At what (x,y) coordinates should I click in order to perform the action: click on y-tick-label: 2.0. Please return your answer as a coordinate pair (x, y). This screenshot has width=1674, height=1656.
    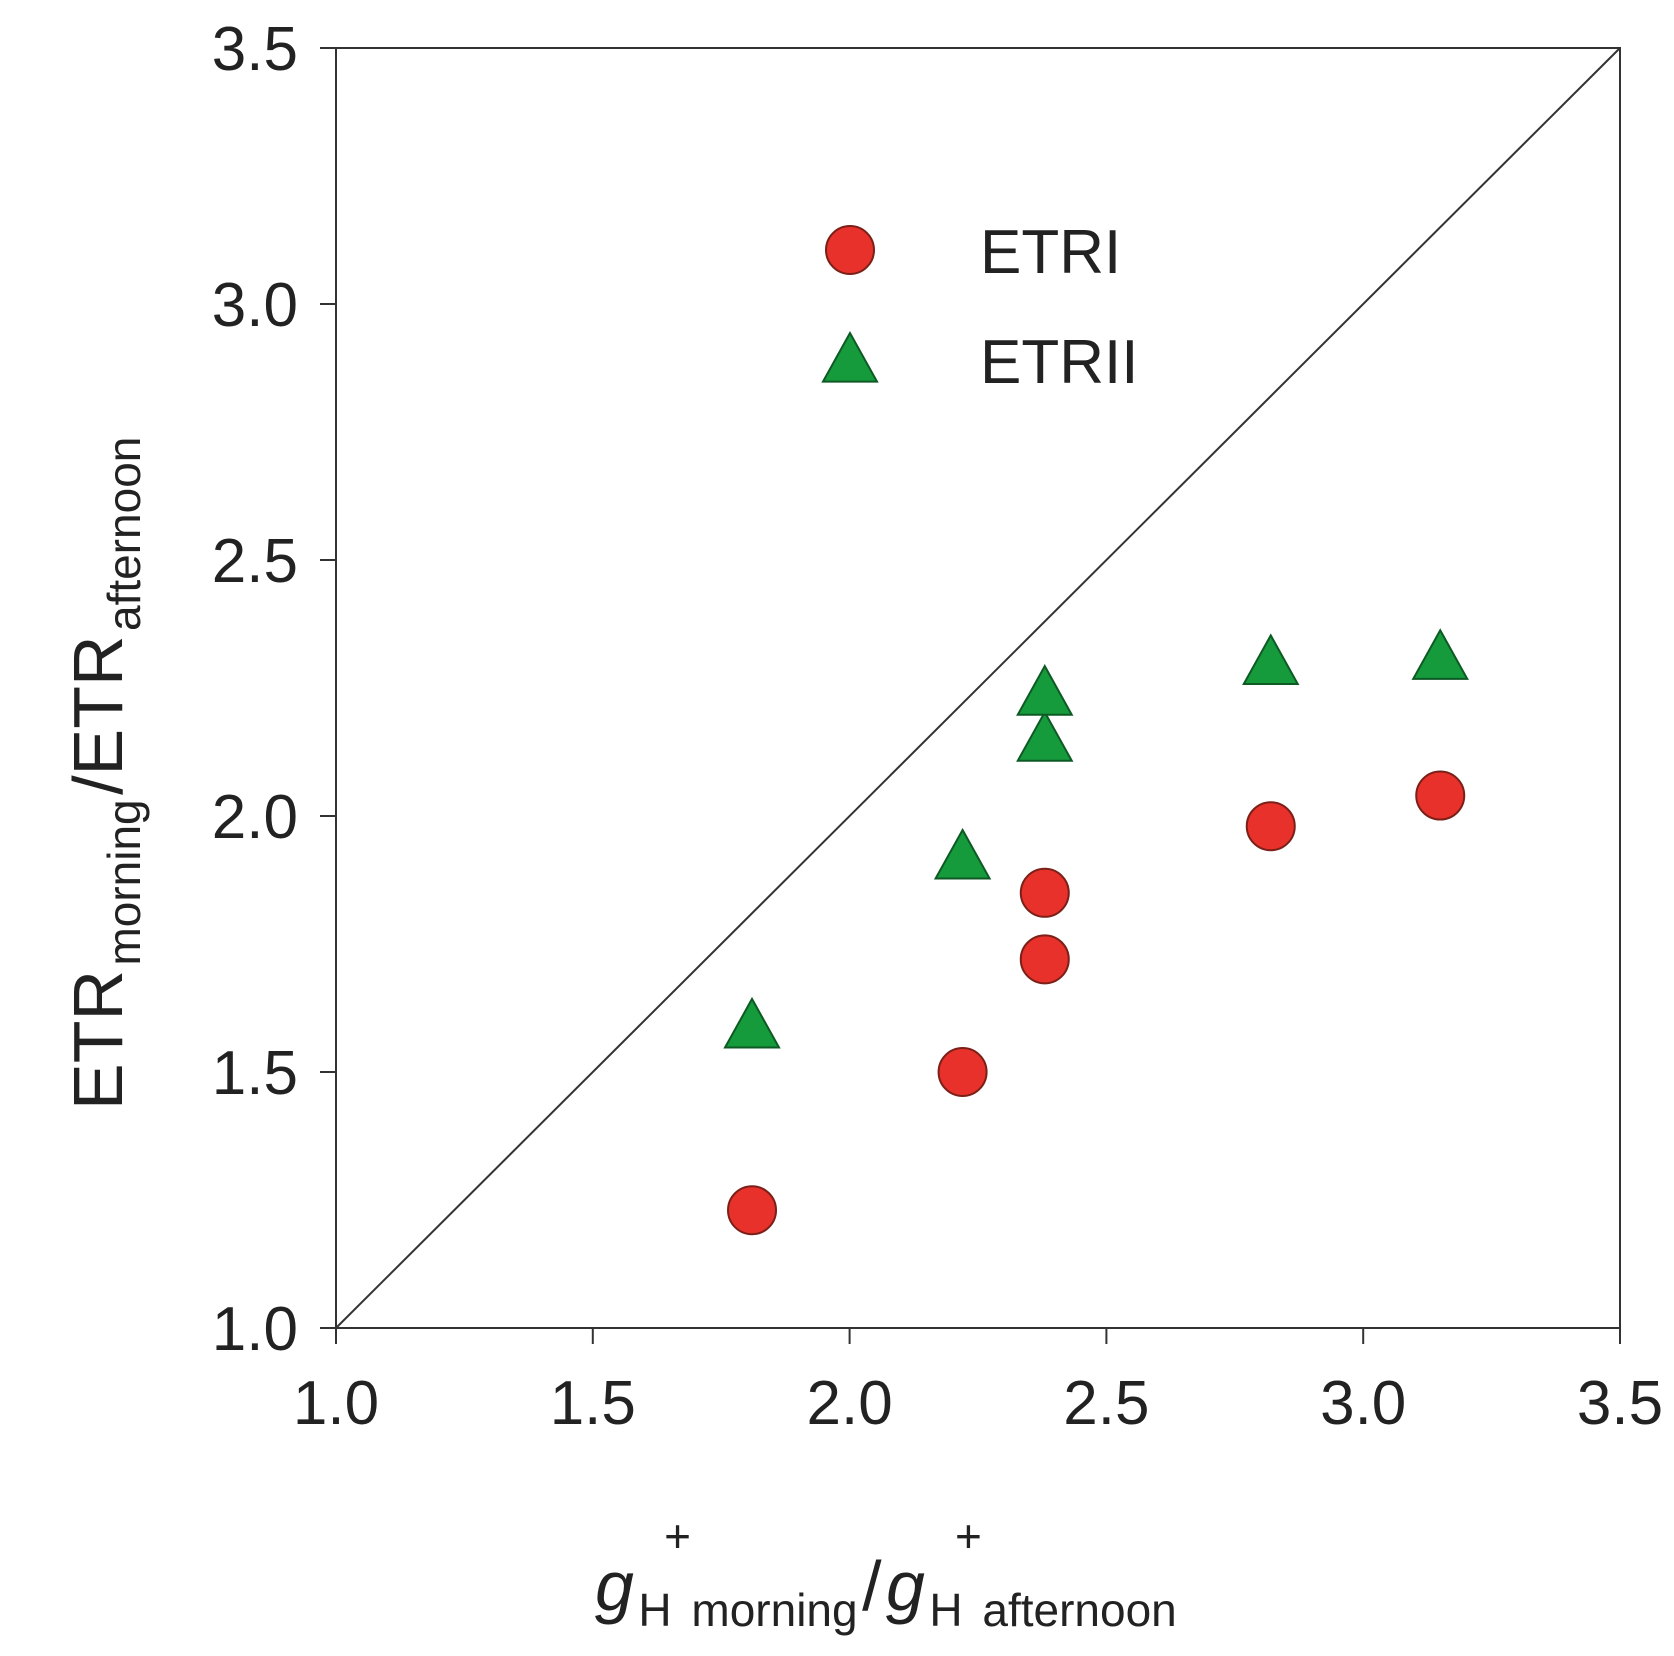
    Looking at the image, I should click on (255, 817).